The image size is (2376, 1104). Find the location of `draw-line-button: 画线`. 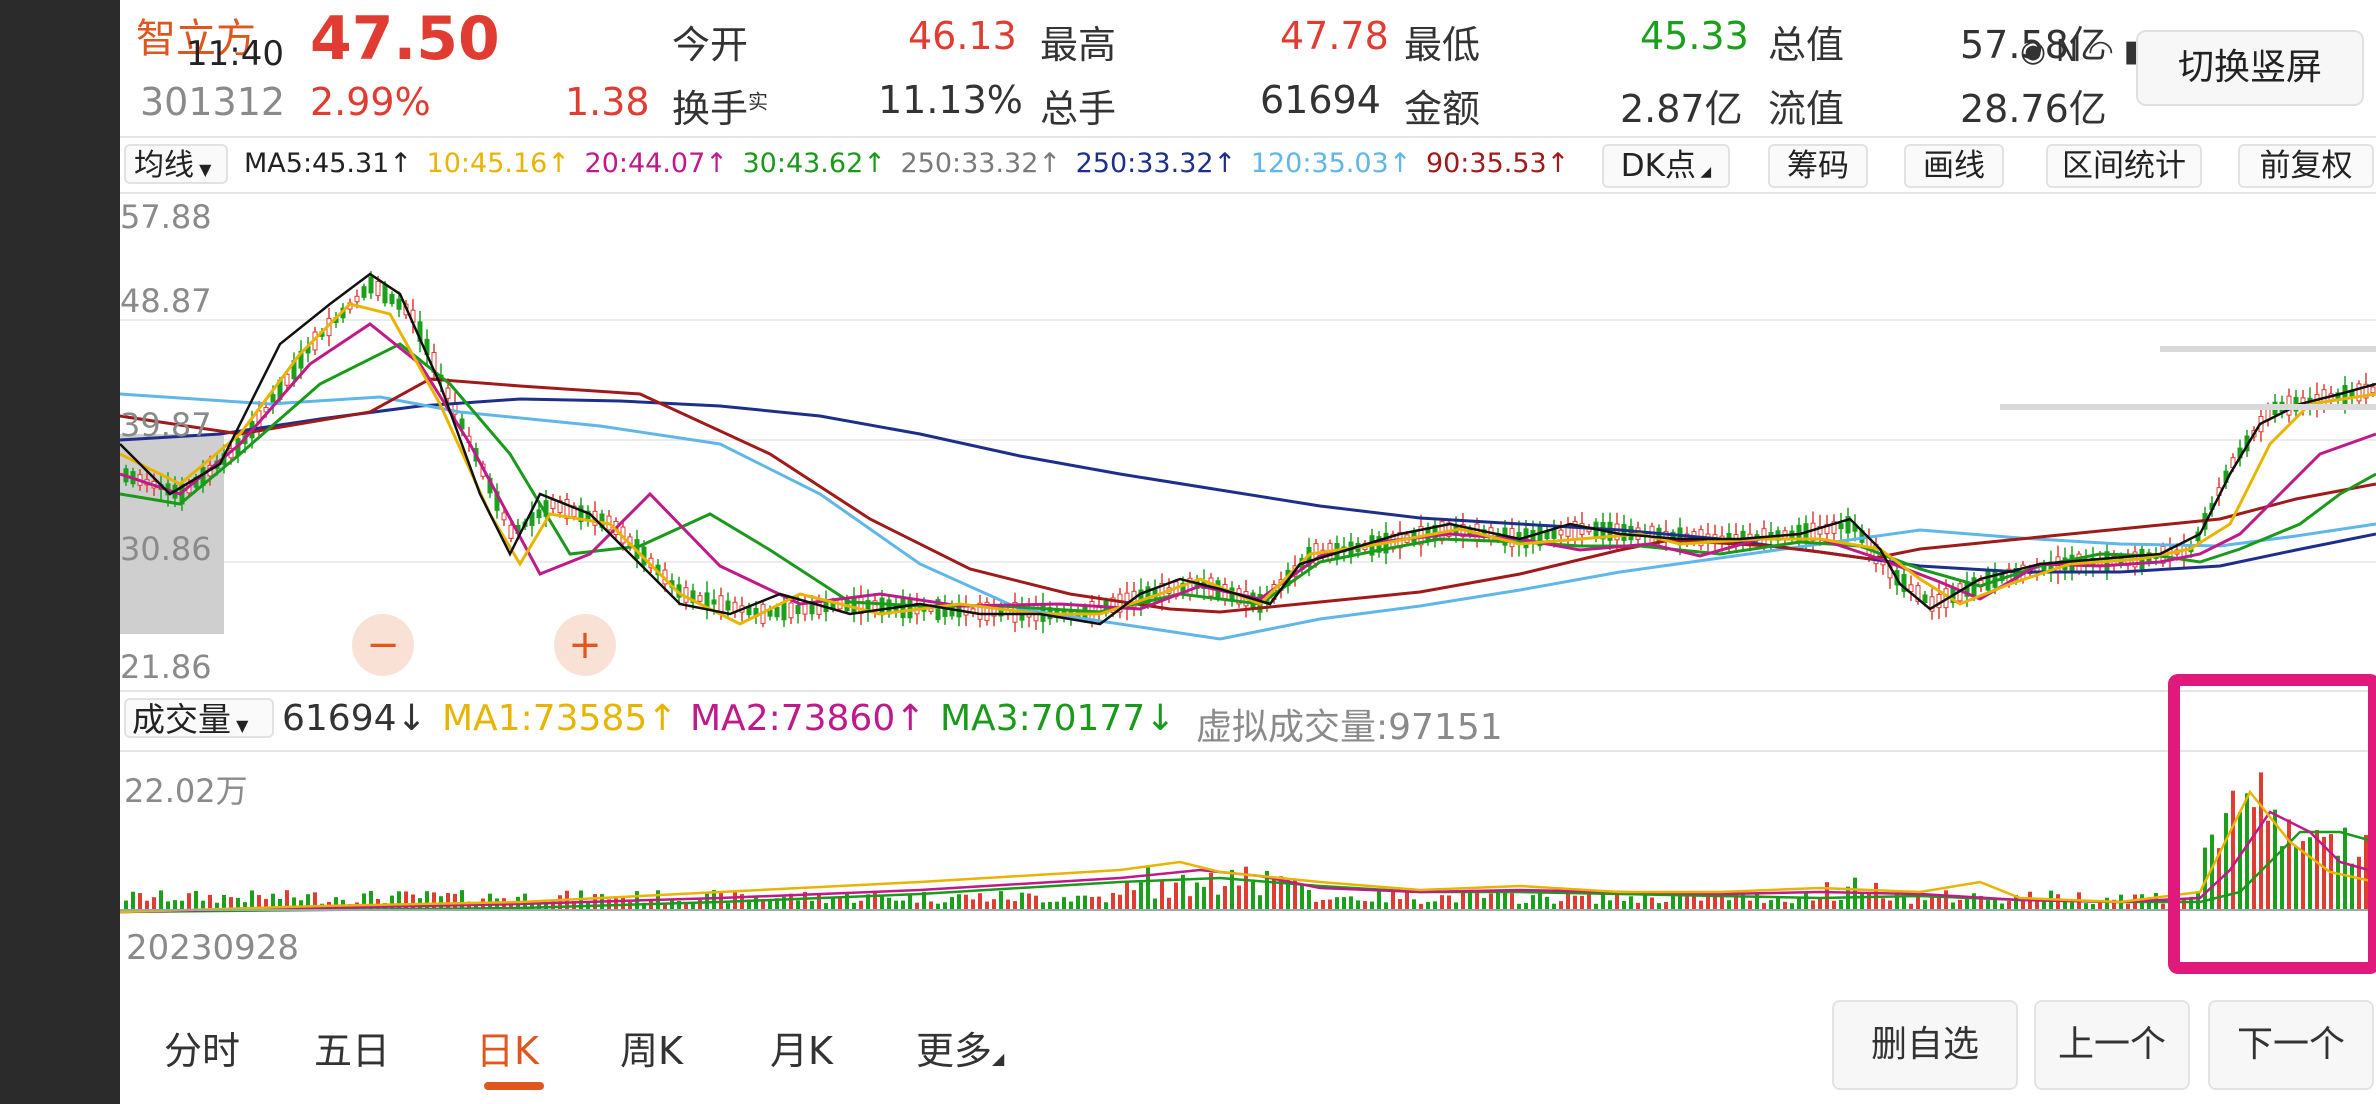

draw-line-button: 画线 is located at coordinates (1954, 166).